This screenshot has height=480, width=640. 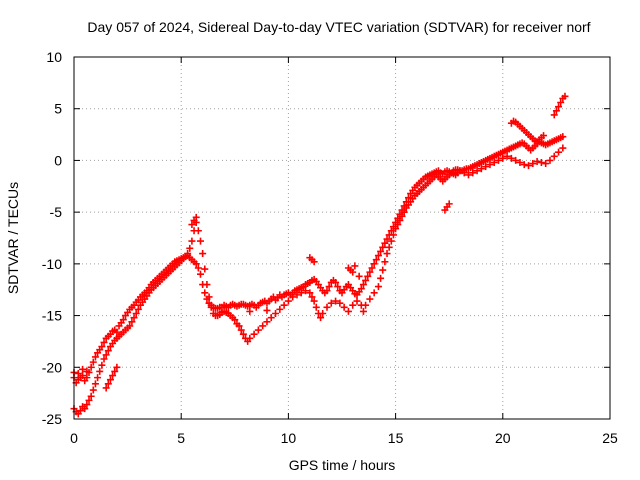 What do you see at coordinates (13, 238) in the screenshot?
I see `y-axis-label: SDTVAR / TECUs` at bounding box center [13, 238].